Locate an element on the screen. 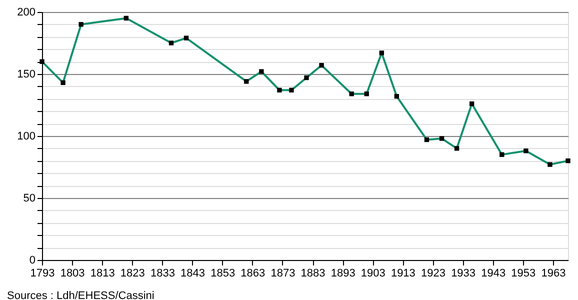  x-tick-label: 1803 is located at coordinates (72, 274).